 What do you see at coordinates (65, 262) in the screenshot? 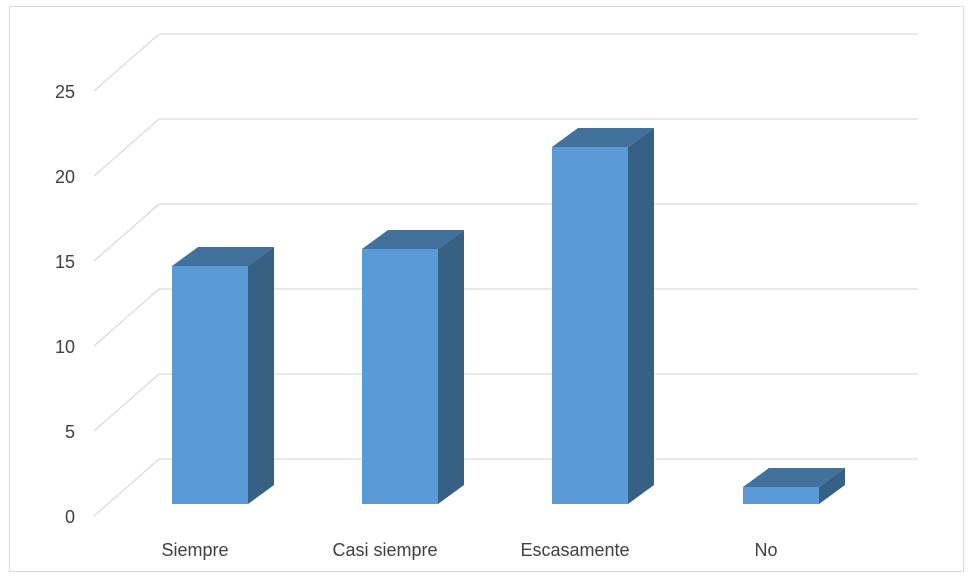
I see `y-tick-label: 15` at bounding box center [65, 262].